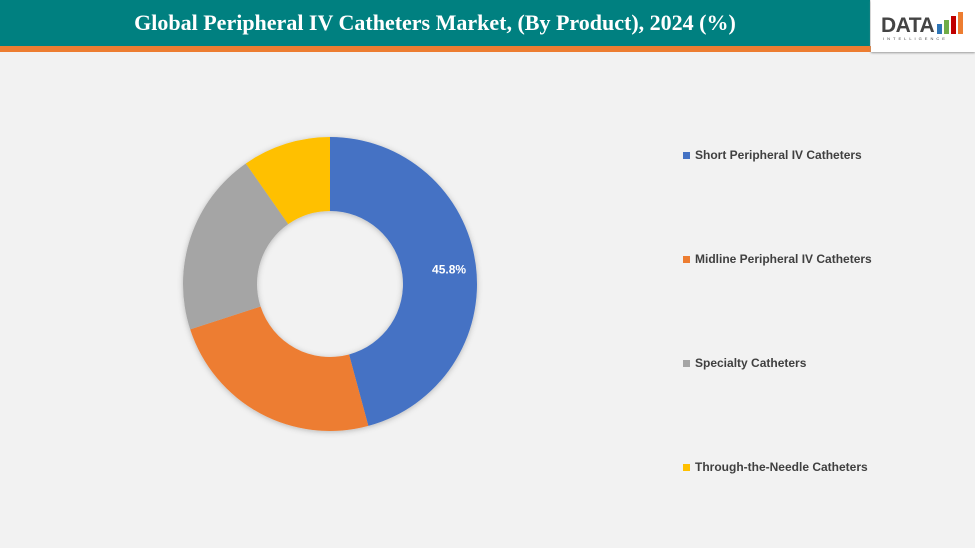 The image size is (975, 548). Describe the element at coordinates (449, 270) in the screenshot. I see `data-label: 45.8%` at that location.